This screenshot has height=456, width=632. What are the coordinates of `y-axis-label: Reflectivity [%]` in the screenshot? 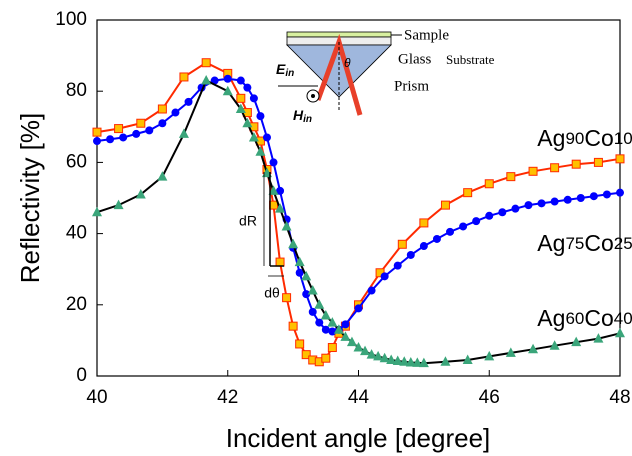 It's located at (30, 198).